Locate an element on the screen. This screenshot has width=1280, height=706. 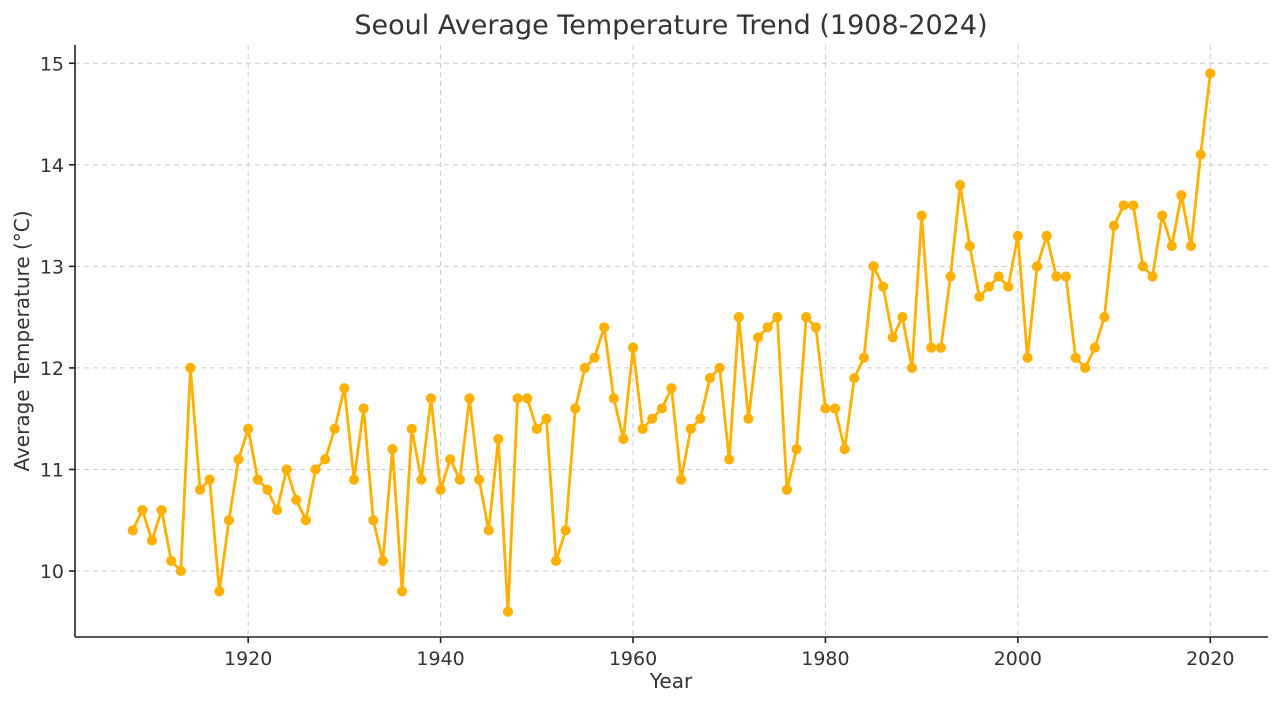
x-tick-label: 2020 is located at coordinates (1210, 659).